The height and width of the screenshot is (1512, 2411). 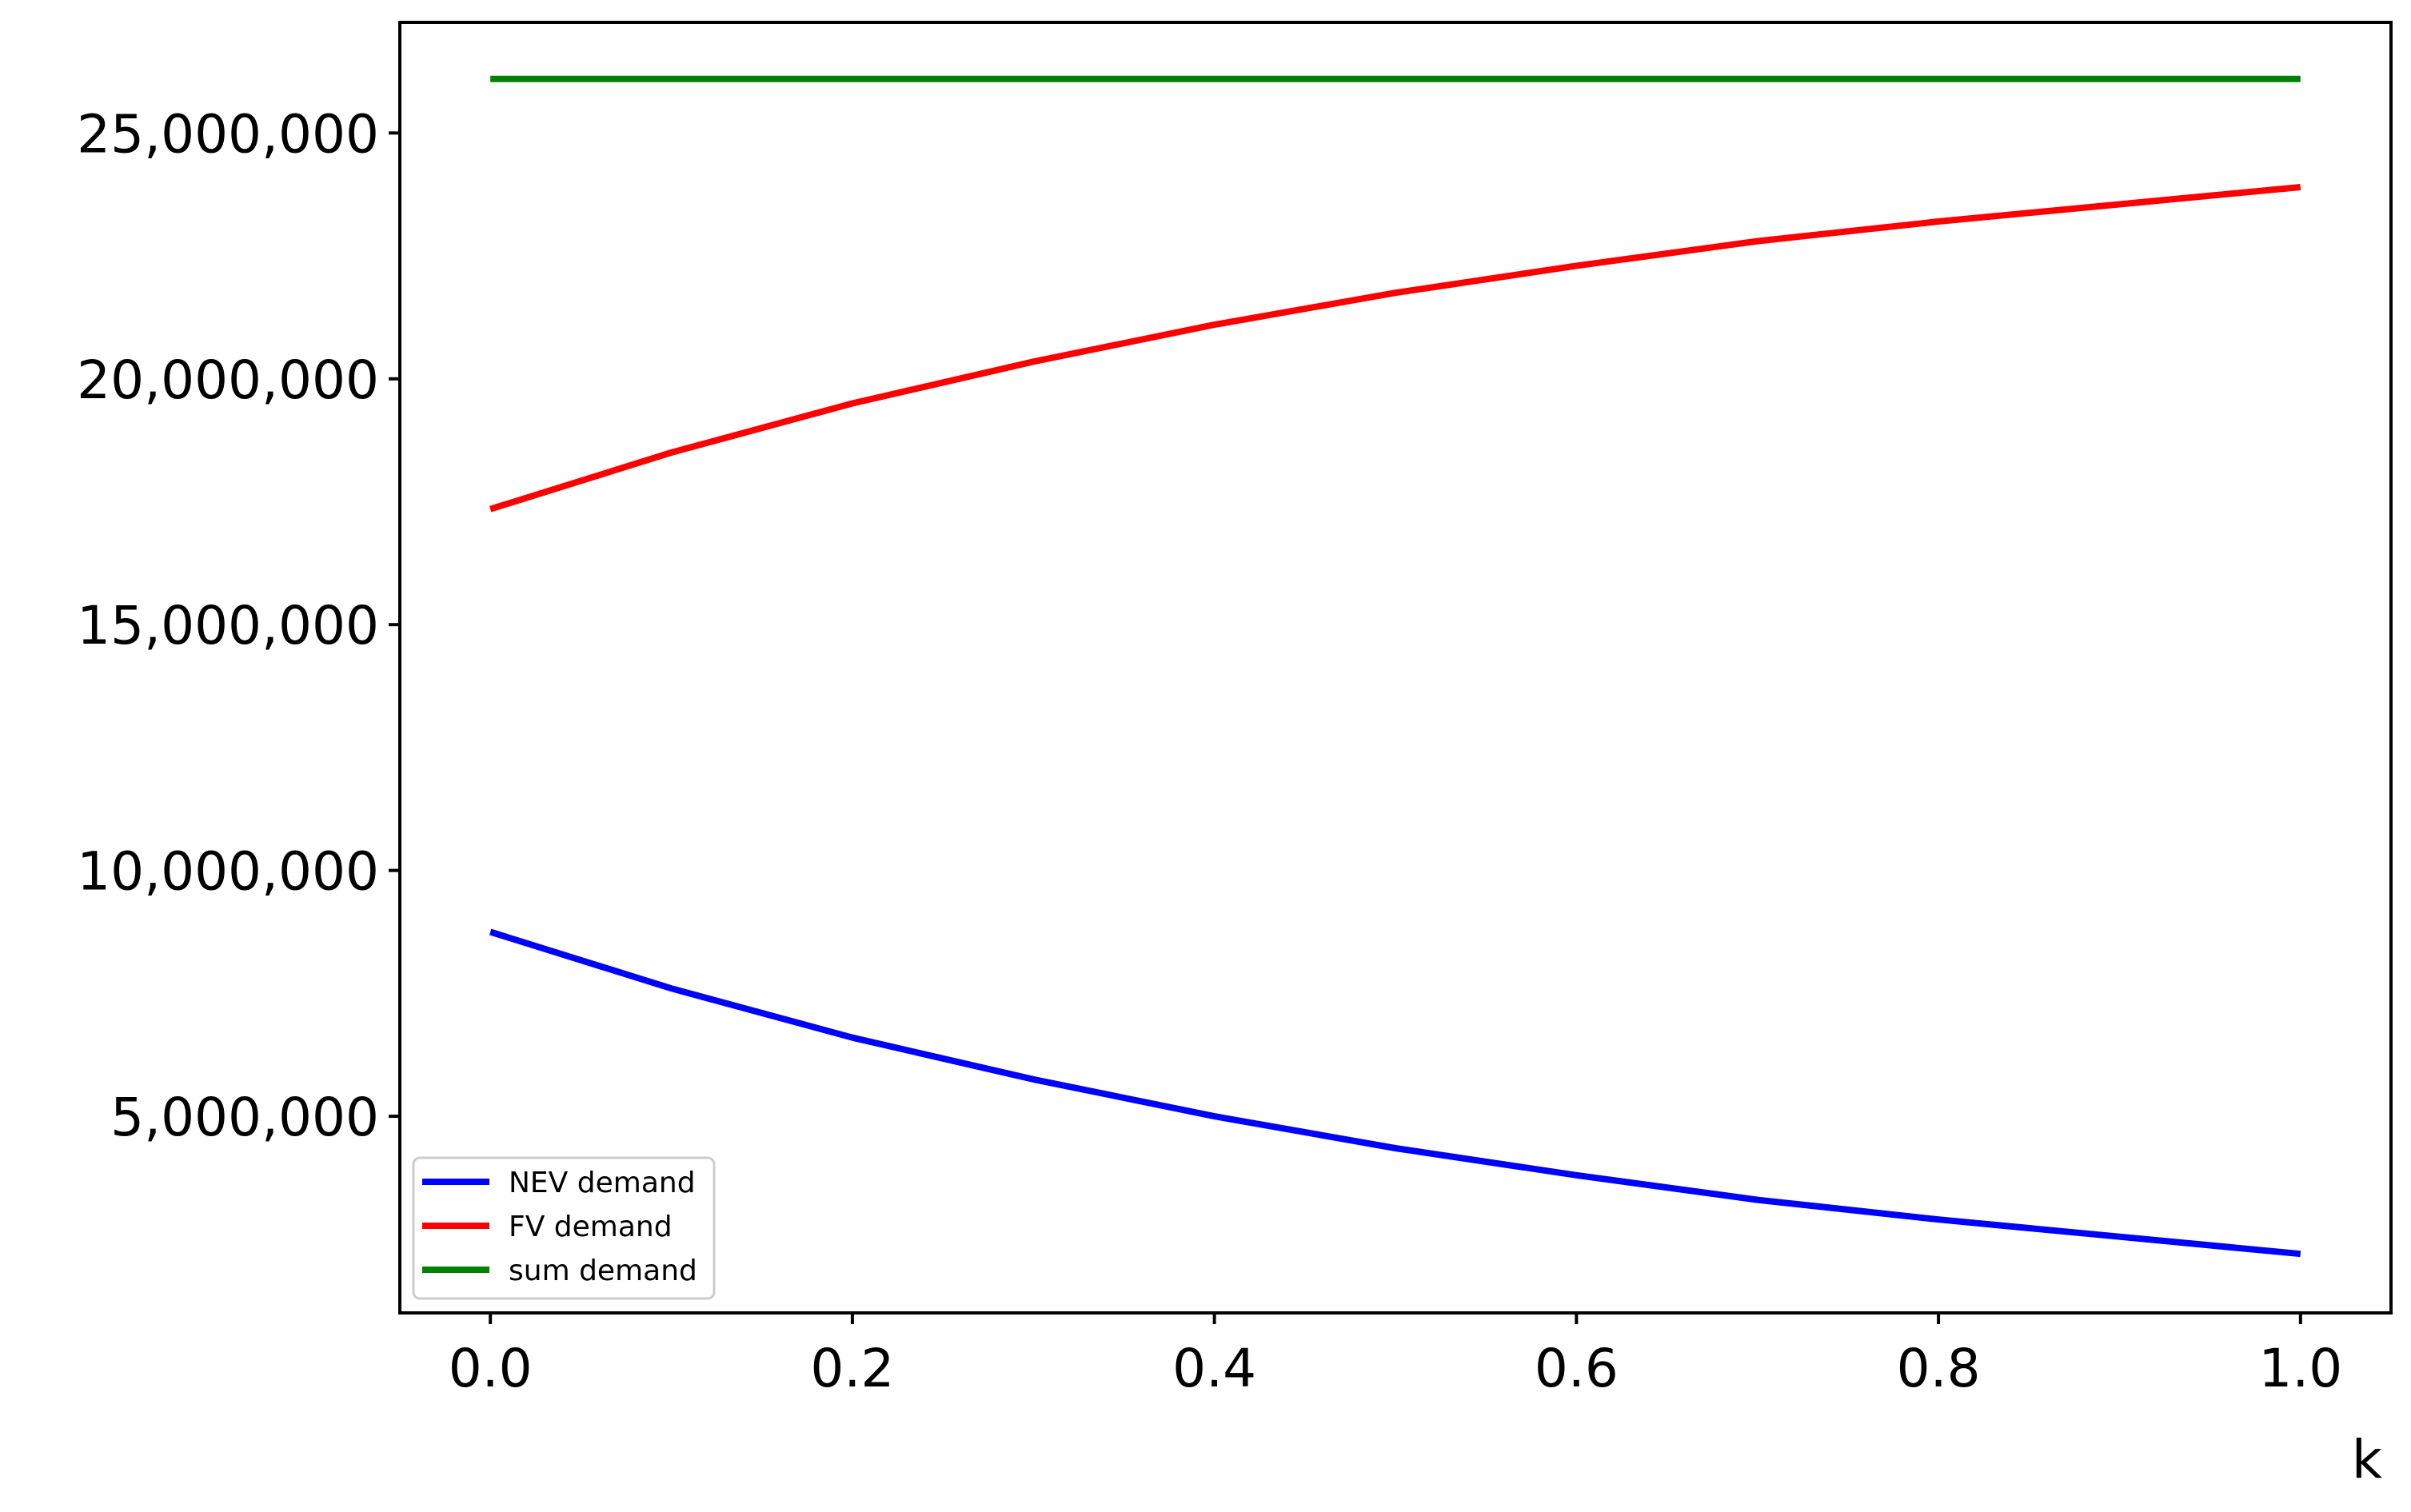 I want to click on x-axis: 0.0 0.2 0.4 0.6 0.8 1.0, so click(x=1395, y=1356).